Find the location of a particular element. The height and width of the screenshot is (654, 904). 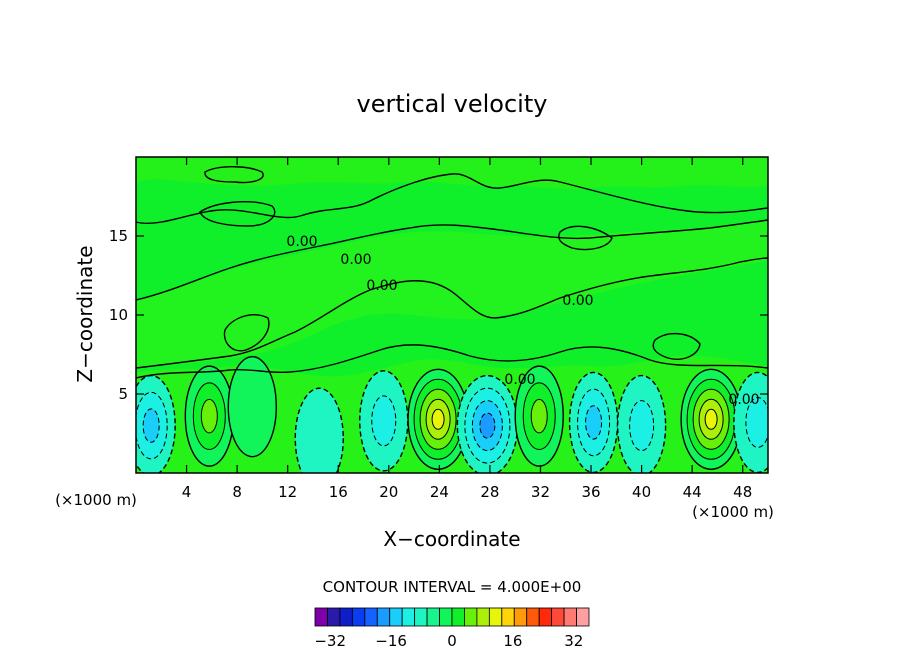

x-unit-left: (×1000 m) is located at coordinates (96, 500).